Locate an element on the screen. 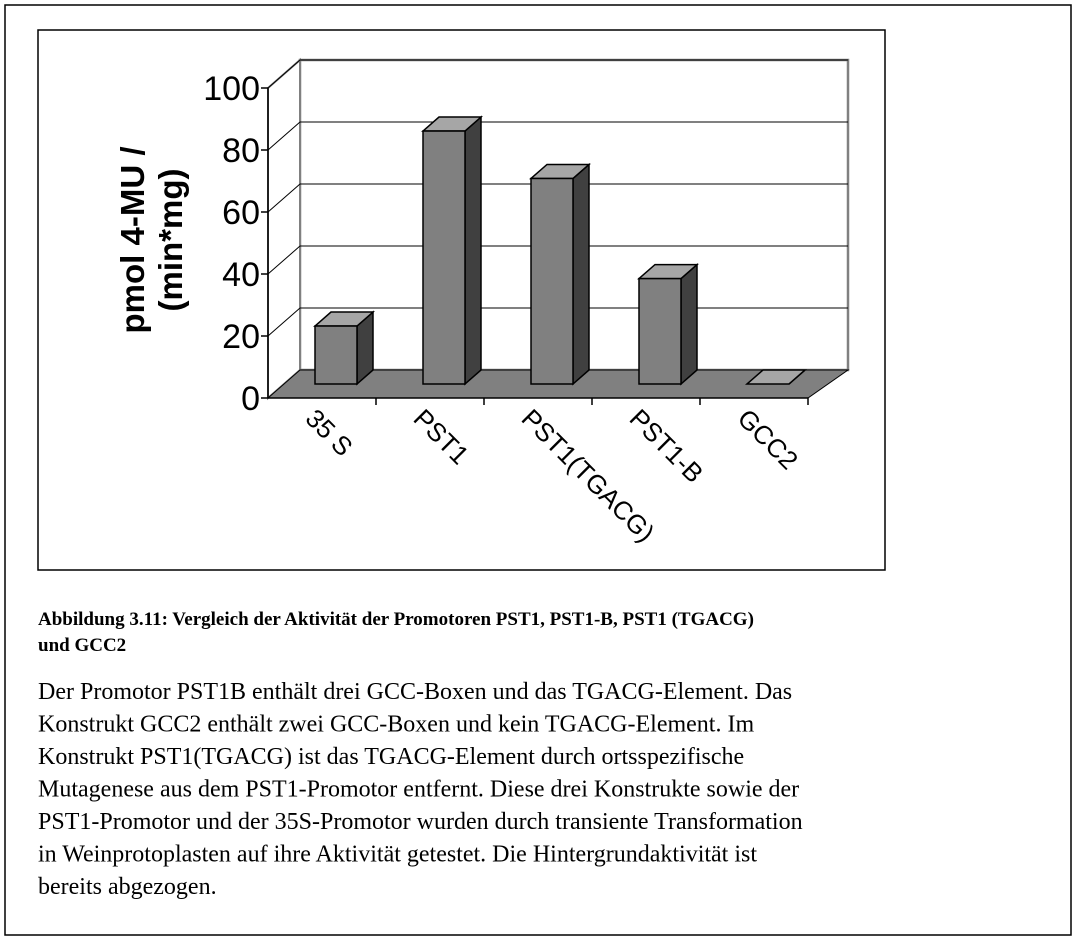 The image size is (1076, 940). y-axis-label: pmol 4-MU /(min*mg) is located at coordinates (151, 240).